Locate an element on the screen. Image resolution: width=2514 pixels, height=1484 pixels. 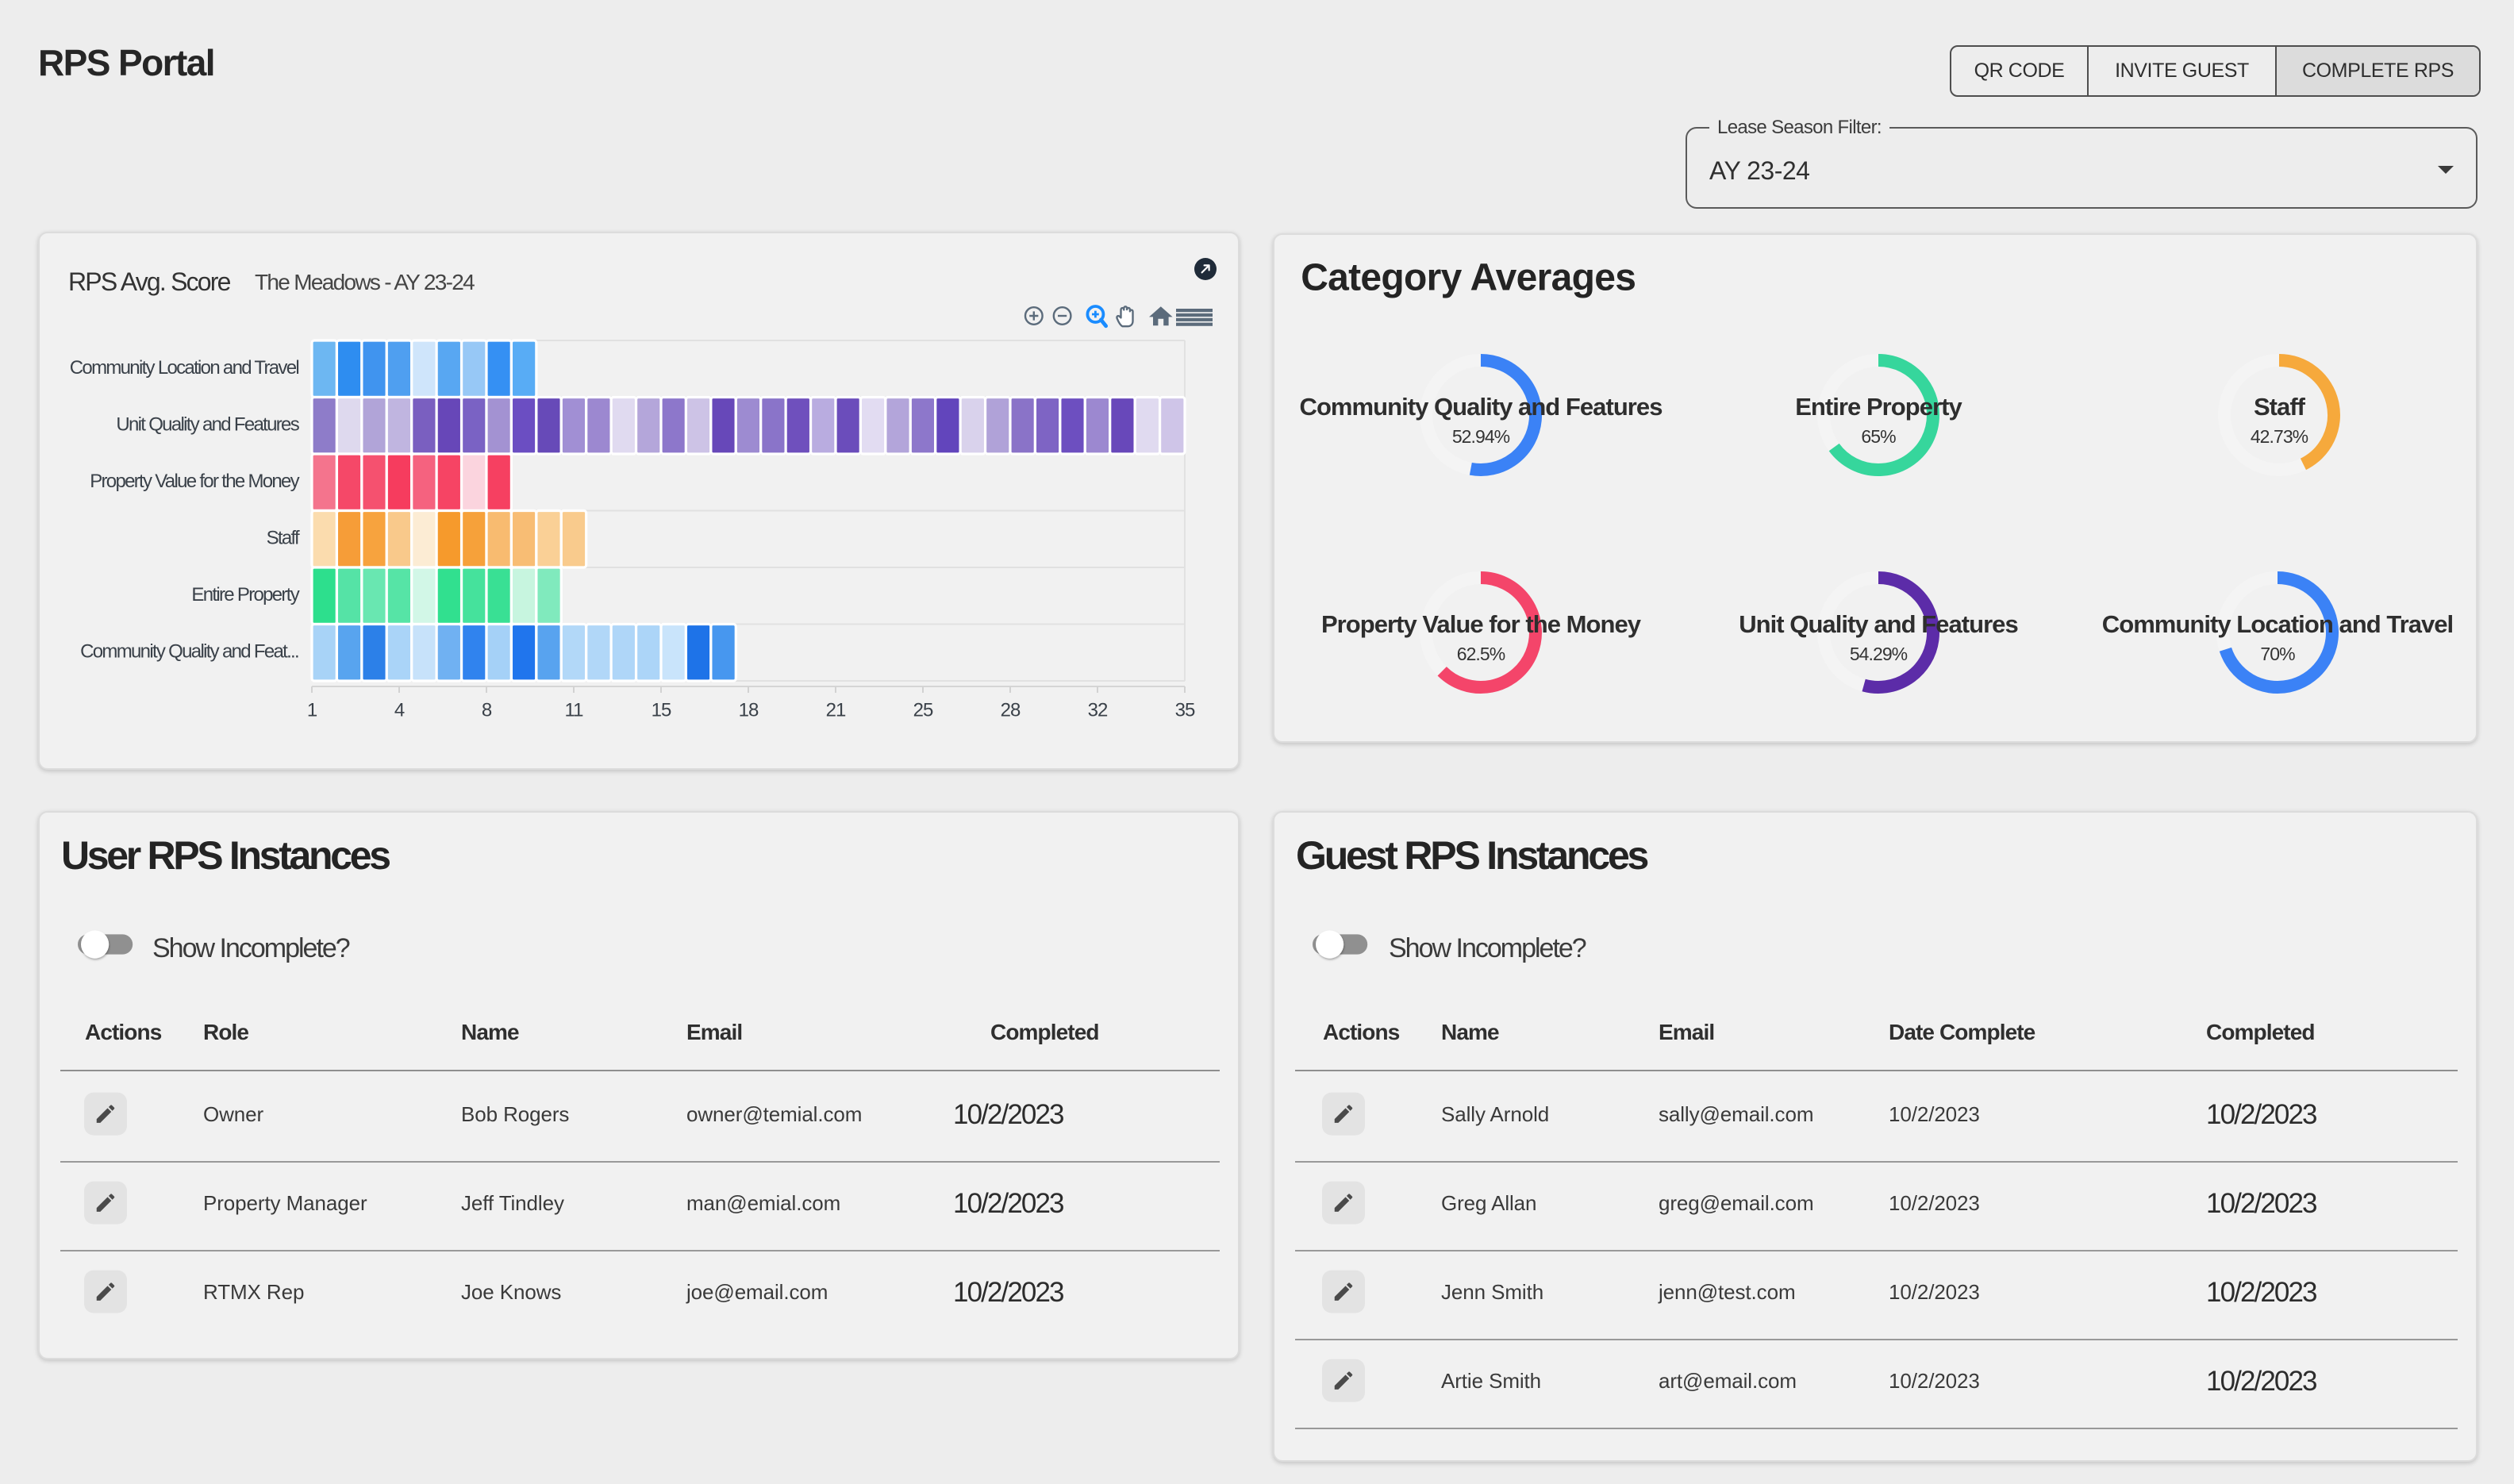
svg-text: man@emial.com is located at coordinates (763, 1203).